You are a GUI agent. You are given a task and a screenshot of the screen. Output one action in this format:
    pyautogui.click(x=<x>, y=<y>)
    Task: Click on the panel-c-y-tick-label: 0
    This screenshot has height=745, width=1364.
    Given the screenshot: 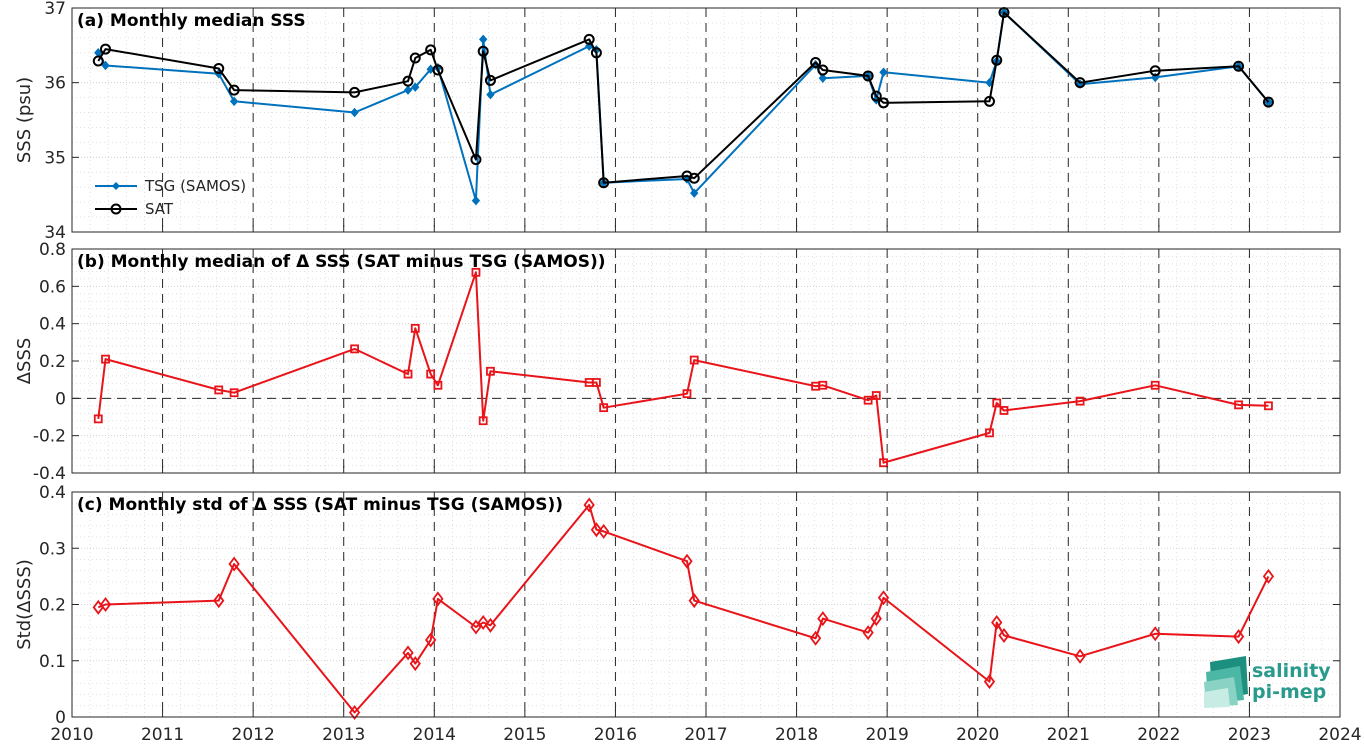 What is the action you would take?
    pyautogui.click(x=60, y=718)
    